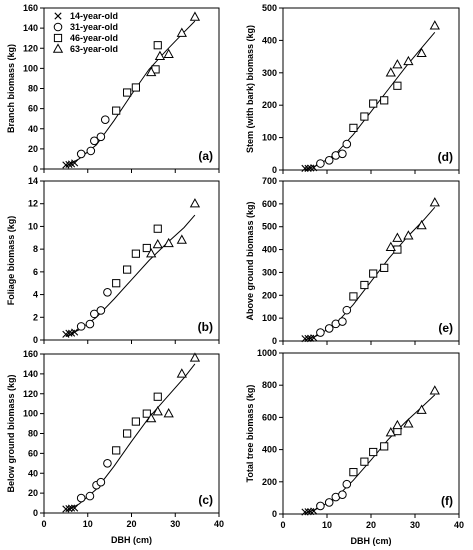 The image size is (473, 550). I want to click on y-tick-label: 800, so click(269, 385).